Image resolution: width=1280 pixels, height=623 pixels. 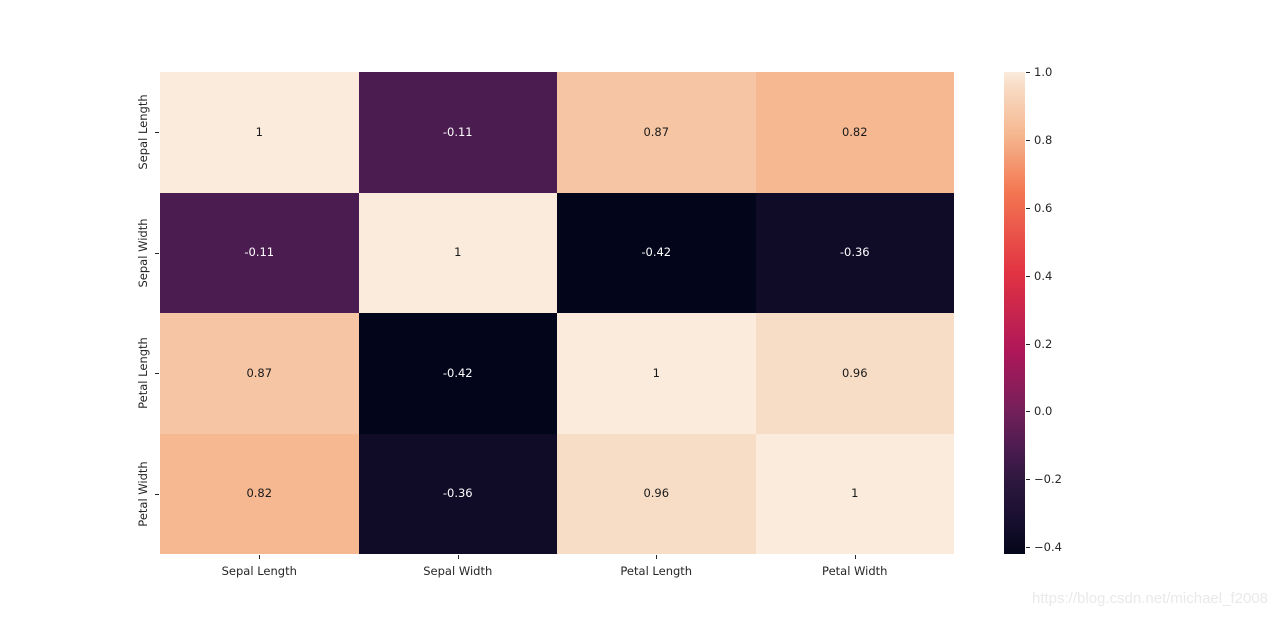 What do you see at coordinates (1043, 72) in the screenshot?
I see `colorbar-tick-label: 1.0` at bounding box center [1043, 72].